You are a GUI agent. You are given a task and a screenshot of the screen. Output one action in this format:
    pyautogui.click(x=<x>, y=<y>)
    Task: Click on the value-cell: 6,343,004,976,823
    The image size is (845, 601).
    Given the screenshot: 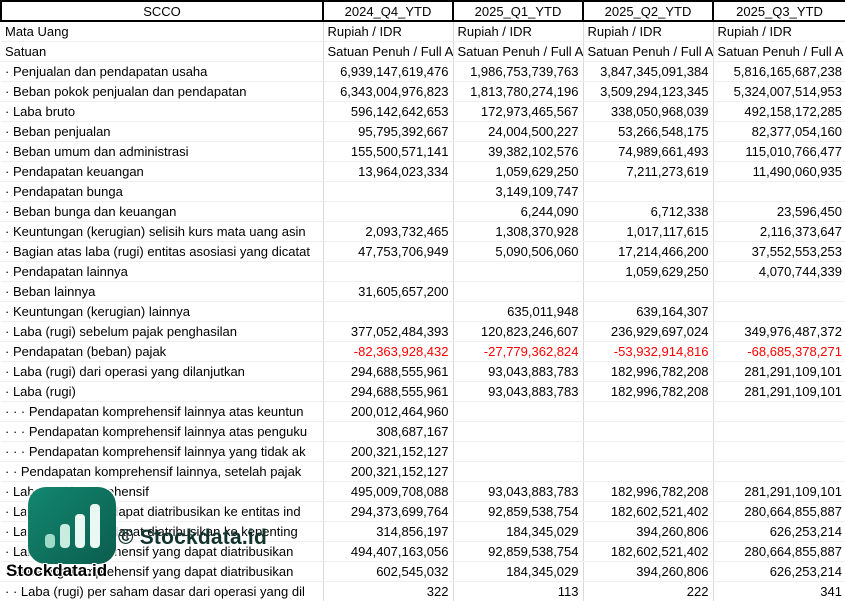 What is the action you would take?
    pyautogui.click(x=388, y=91)
    